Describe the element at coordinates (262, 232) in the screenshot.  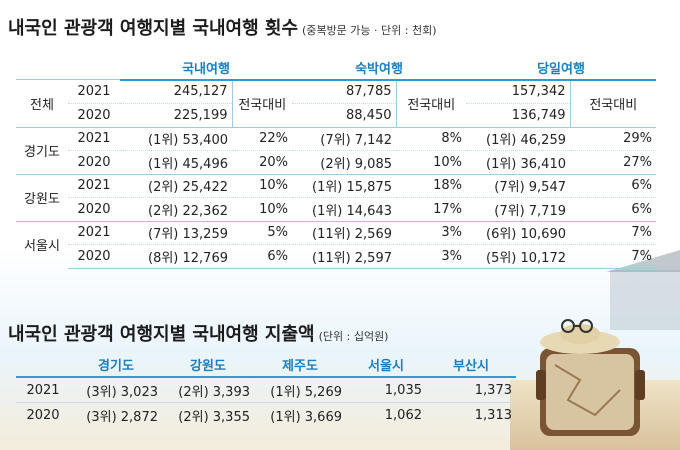
I see `percent-cell: 5%` at that location.